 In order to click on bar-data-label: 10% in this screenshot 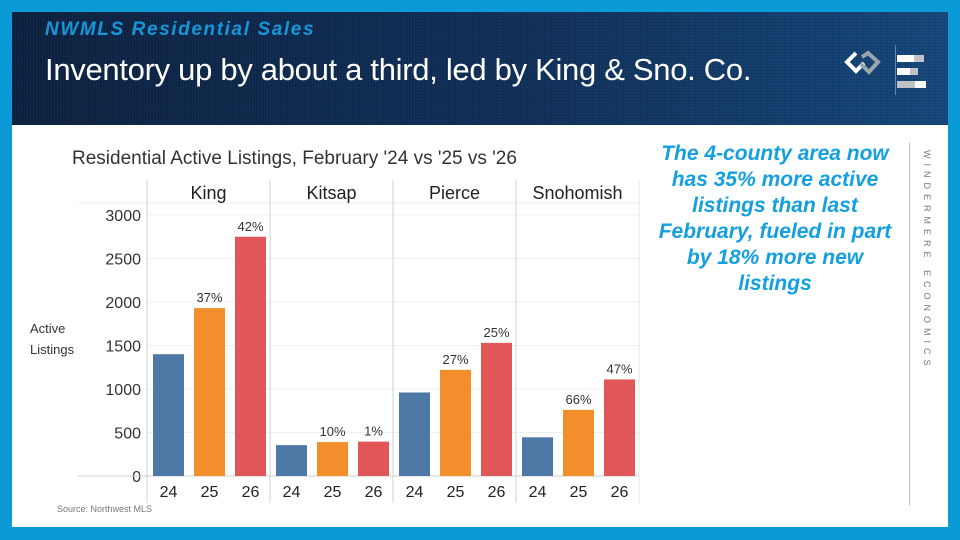, I will do `click(332, 431)`.